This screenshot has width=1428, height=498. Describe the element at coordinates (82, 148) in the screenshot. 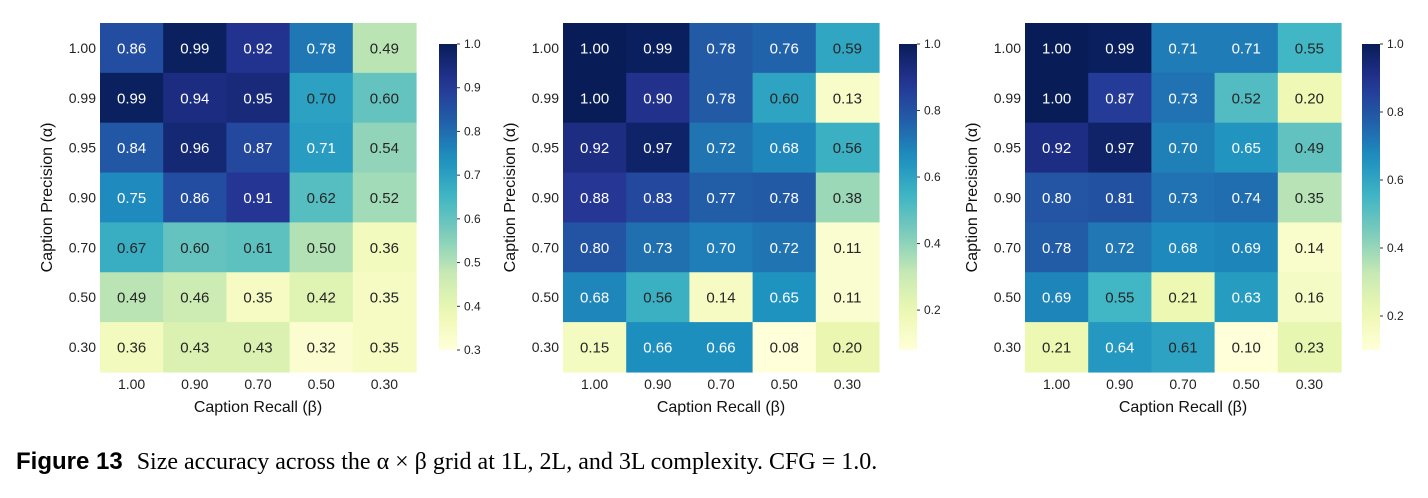

I see `y-tick-label: 0.95` at that location.